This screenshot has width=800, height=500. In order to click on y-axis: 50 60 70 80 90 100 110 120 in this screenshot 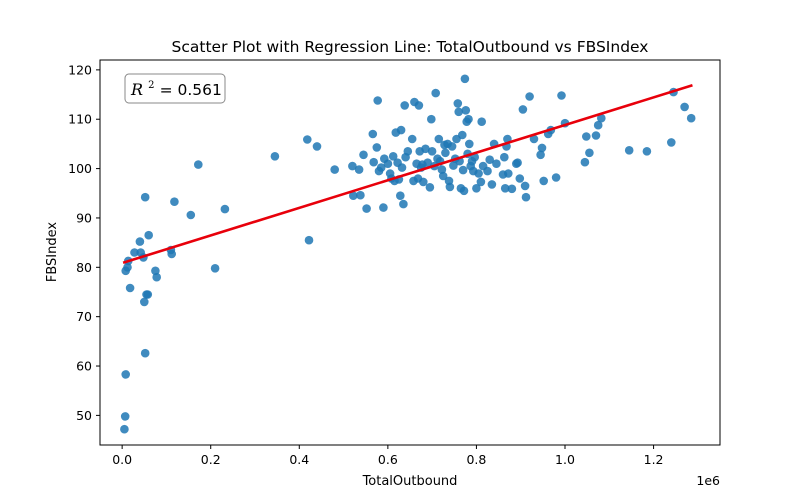, I will do `click(84, 242)`.